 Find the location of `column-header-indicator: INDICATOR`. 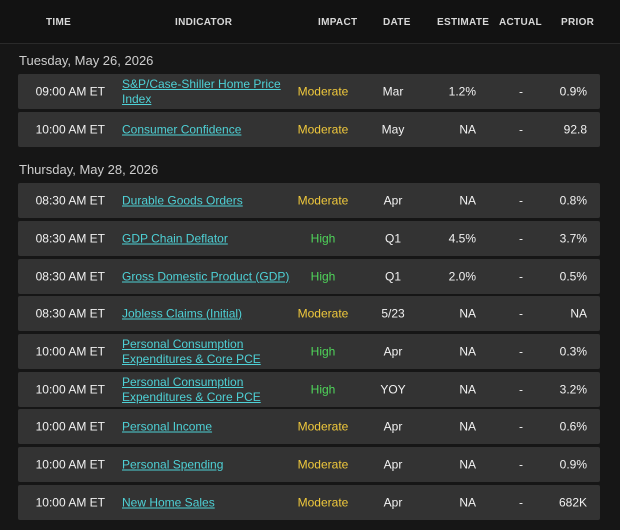

column-header-indicator: INDICATOR is located at coordinates (204, 22).